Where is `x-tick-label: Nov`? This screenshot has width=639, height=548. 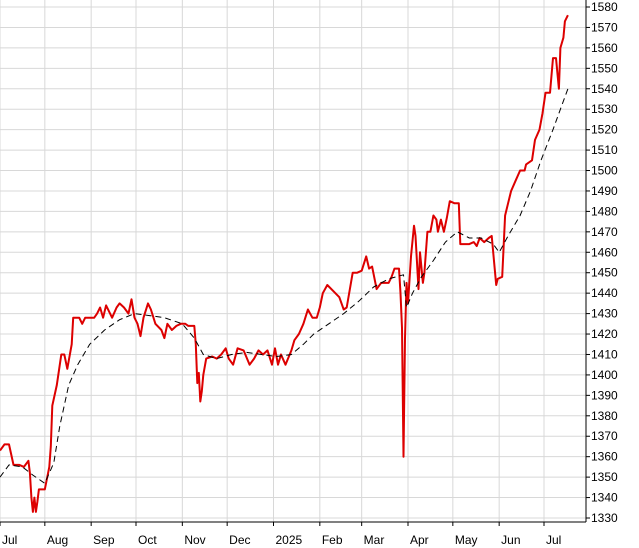
x-tick-label: Nov is located at coordinates (194, 540).